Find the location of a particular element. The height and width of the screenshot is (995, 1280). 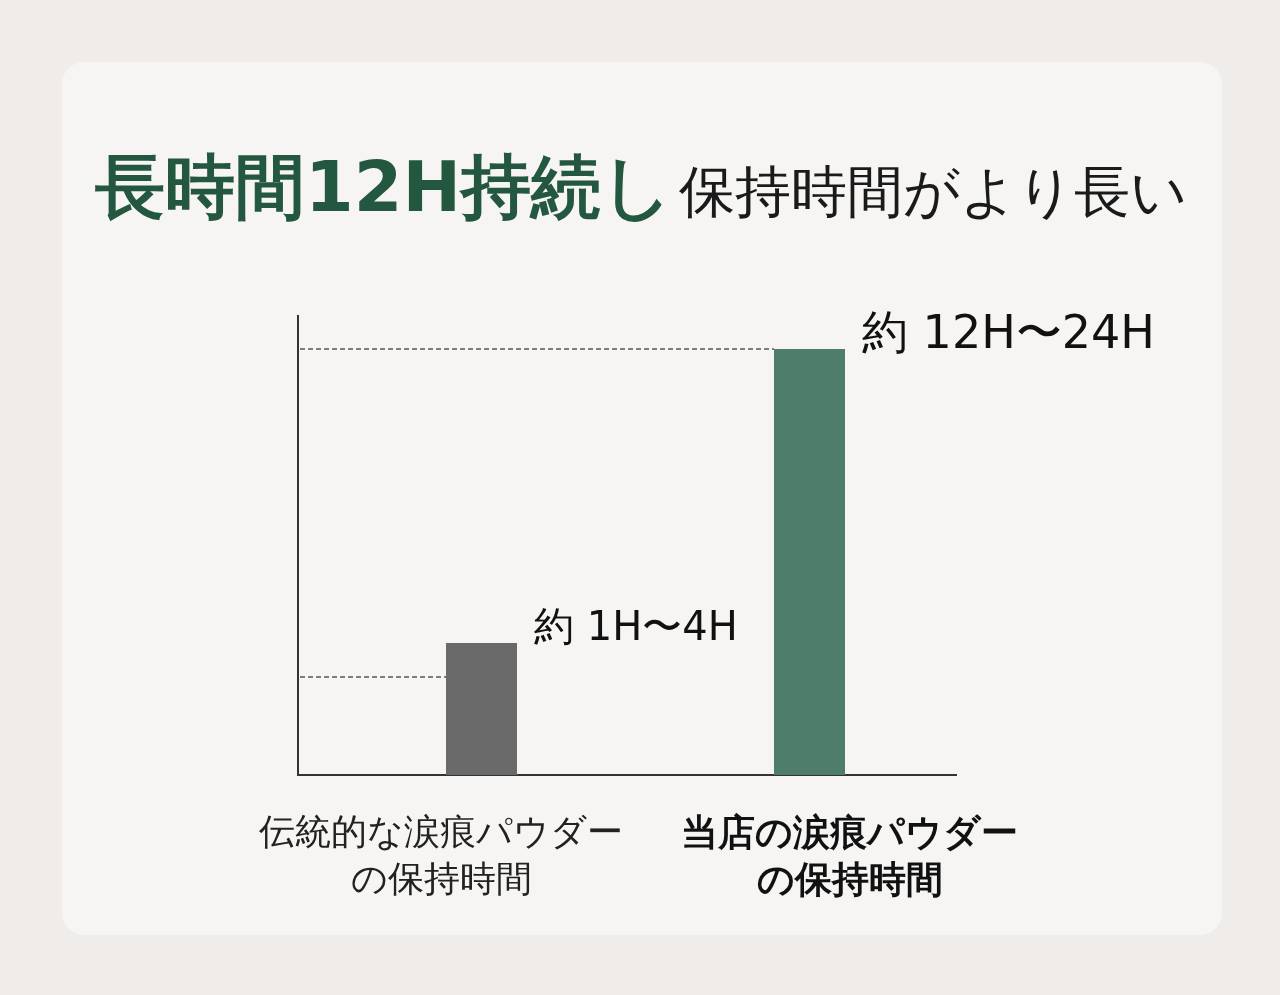

annotation: 約 1H〜4H is located at coordinates (636, 626).